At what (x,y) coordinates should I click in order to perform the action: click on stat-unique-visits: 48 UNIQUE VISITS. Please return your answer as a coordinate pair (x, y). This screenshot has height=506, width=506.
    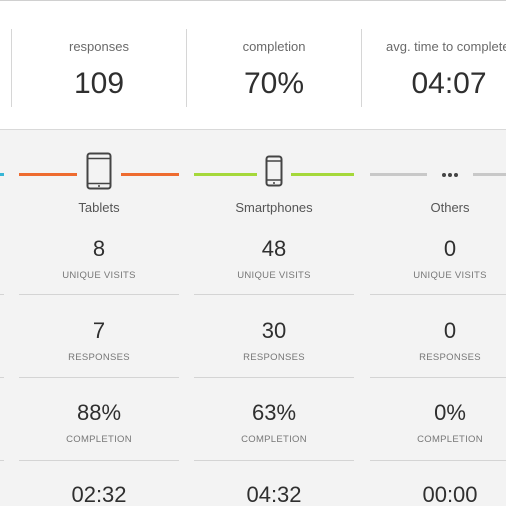
    Looking at the image, I should click on (274, 258).